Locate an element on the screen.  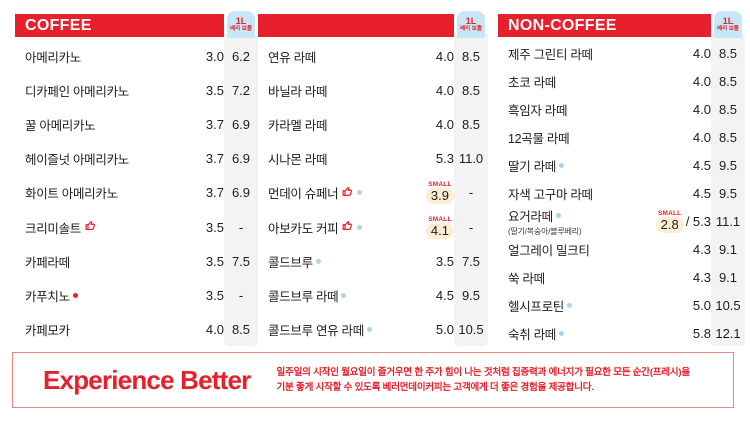
menu-item-name-block: 먼데이 슈페너 is located at coordinates (331, 192).